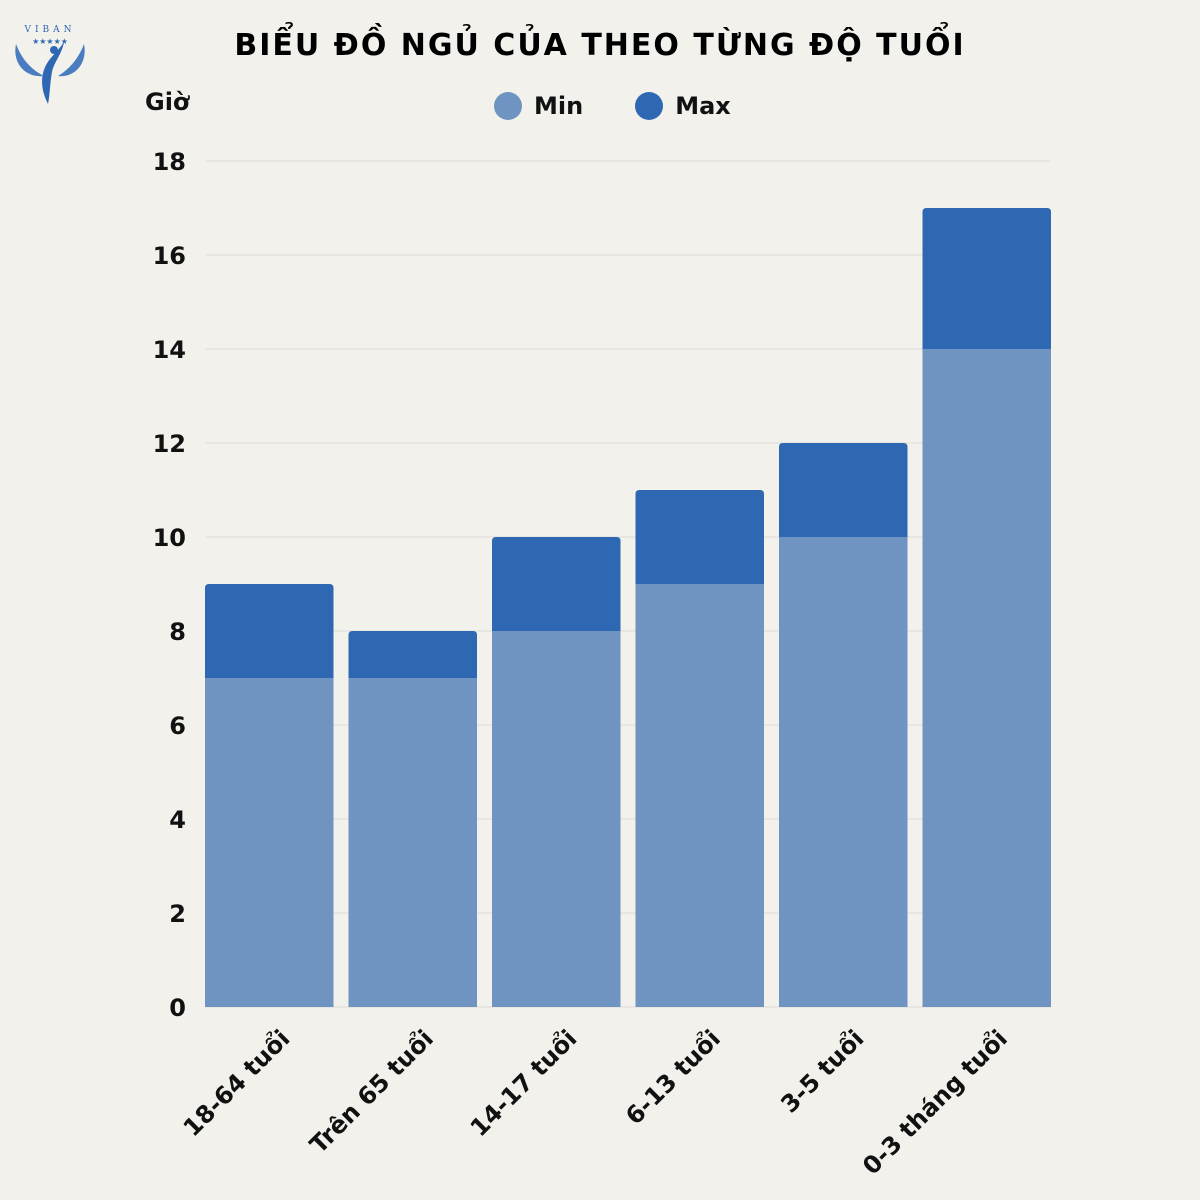 This screenshot has height=1200, width=1200. I want to click on x-tick-label: 3-5 tuổi, so click(821, 1070).